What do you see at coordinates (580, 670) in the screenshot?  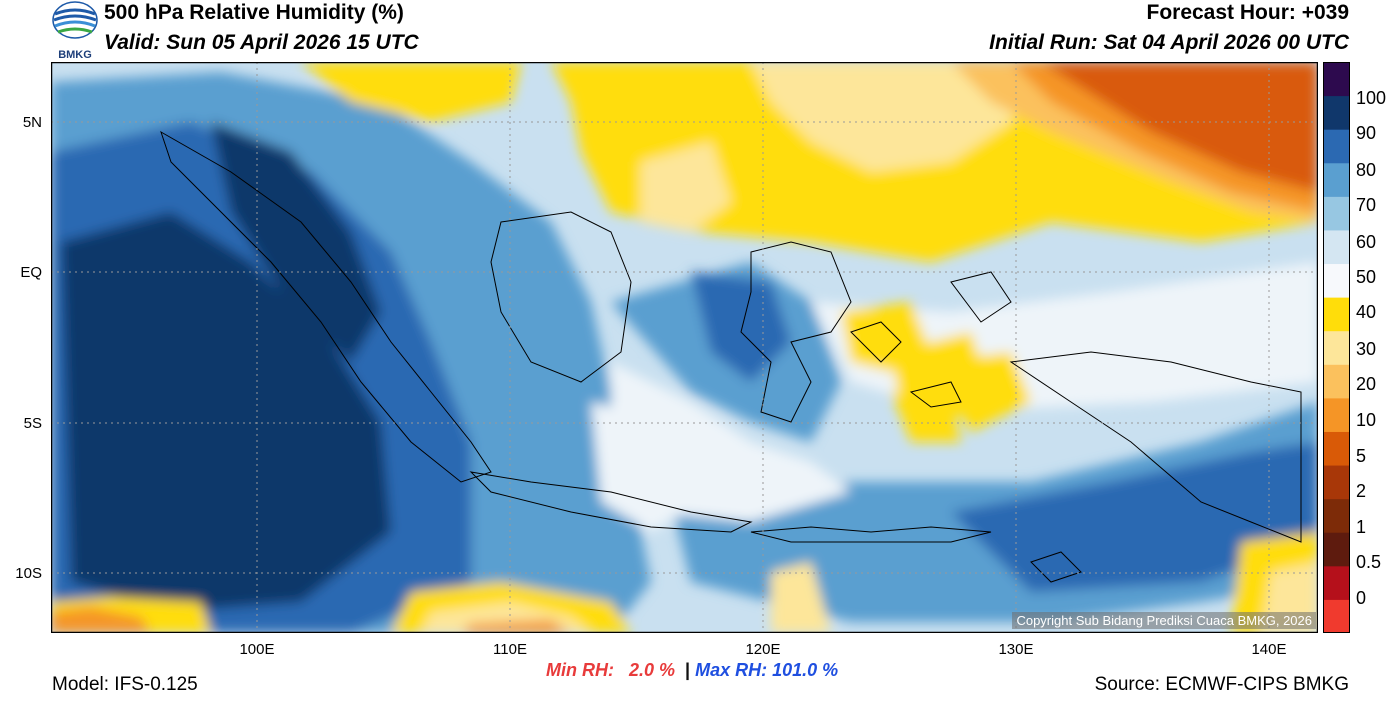 I see `min-rh-label: Min RH:` at bounding box center [580, 670].